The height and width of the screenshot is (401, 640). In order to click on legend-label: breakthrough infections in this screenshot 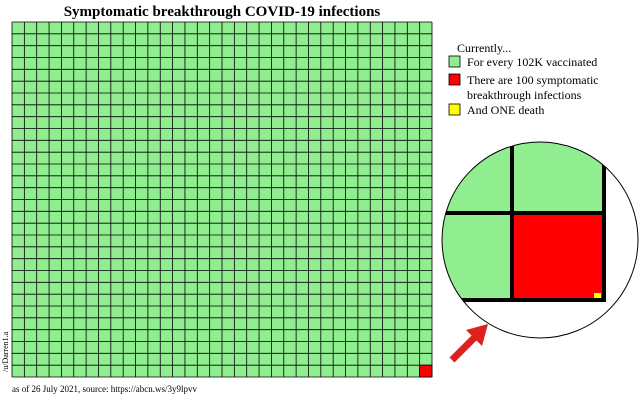, I will do `click(524, 95)`.